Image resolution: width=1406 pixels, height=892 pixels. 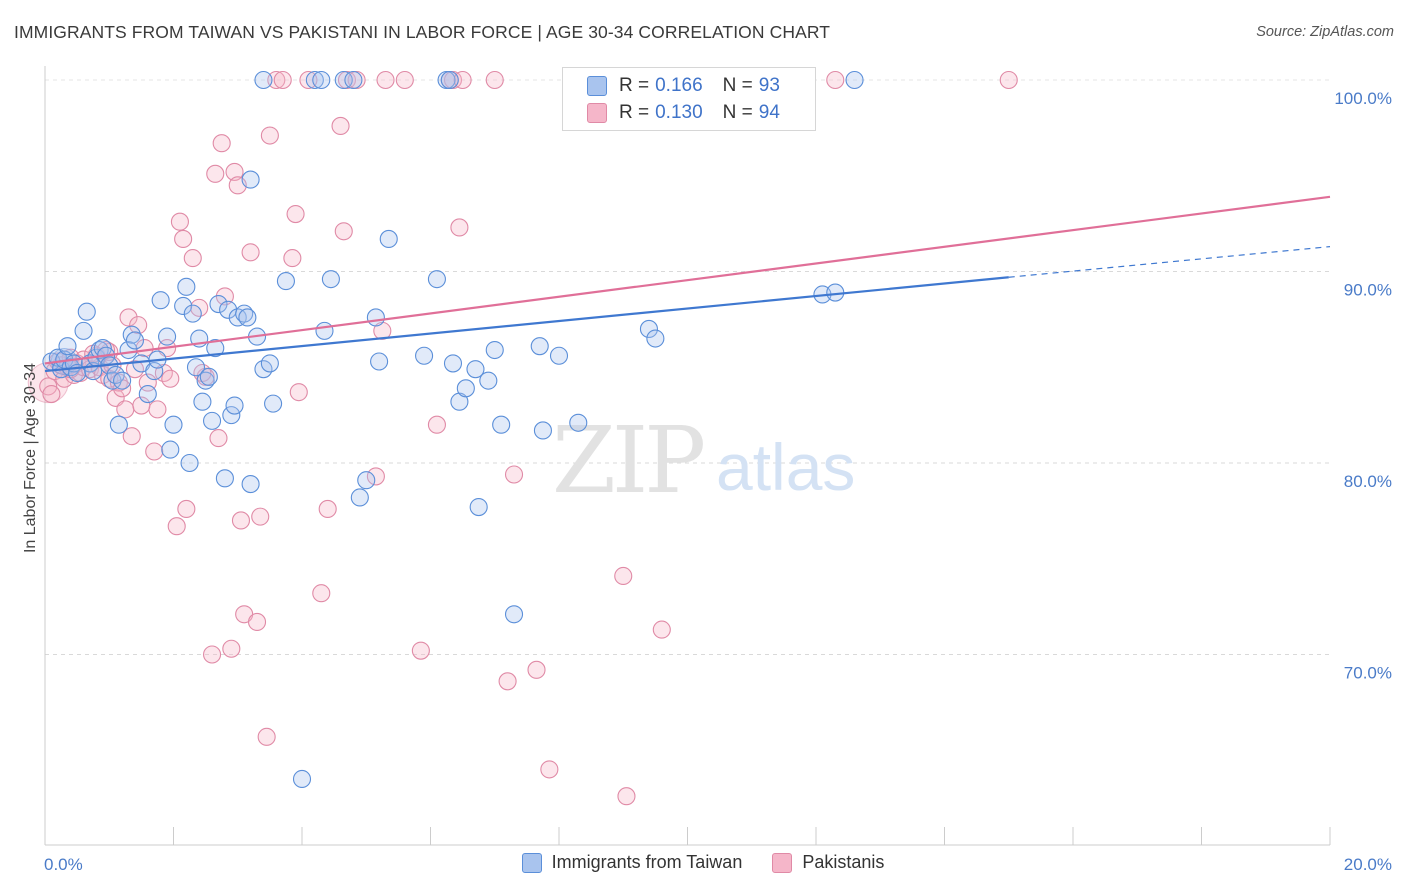 What do you see at coordinates (627, 460) in the screenshot?
I see `watermark-zip: ZIP` at bounding box center [627, 460].